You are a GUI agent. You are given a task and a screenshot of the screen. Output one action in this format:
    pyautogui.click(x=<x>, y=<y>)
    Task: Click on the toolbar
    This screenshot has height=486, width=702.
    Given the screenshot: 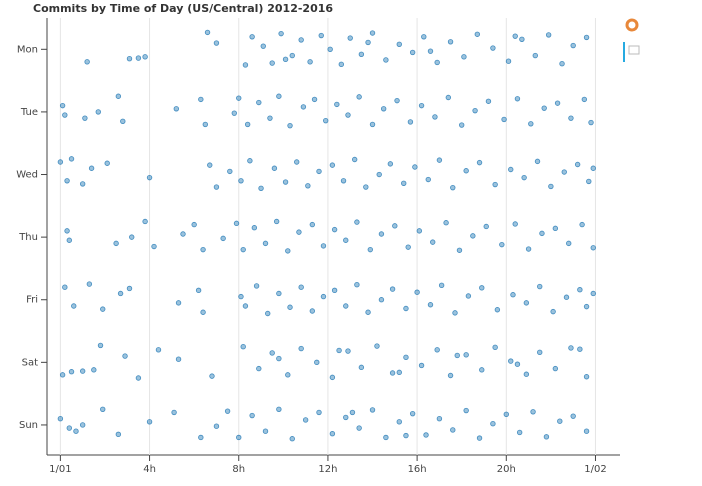 What is the action you would take?
    pyautogui.click(x=631, y=40)
    